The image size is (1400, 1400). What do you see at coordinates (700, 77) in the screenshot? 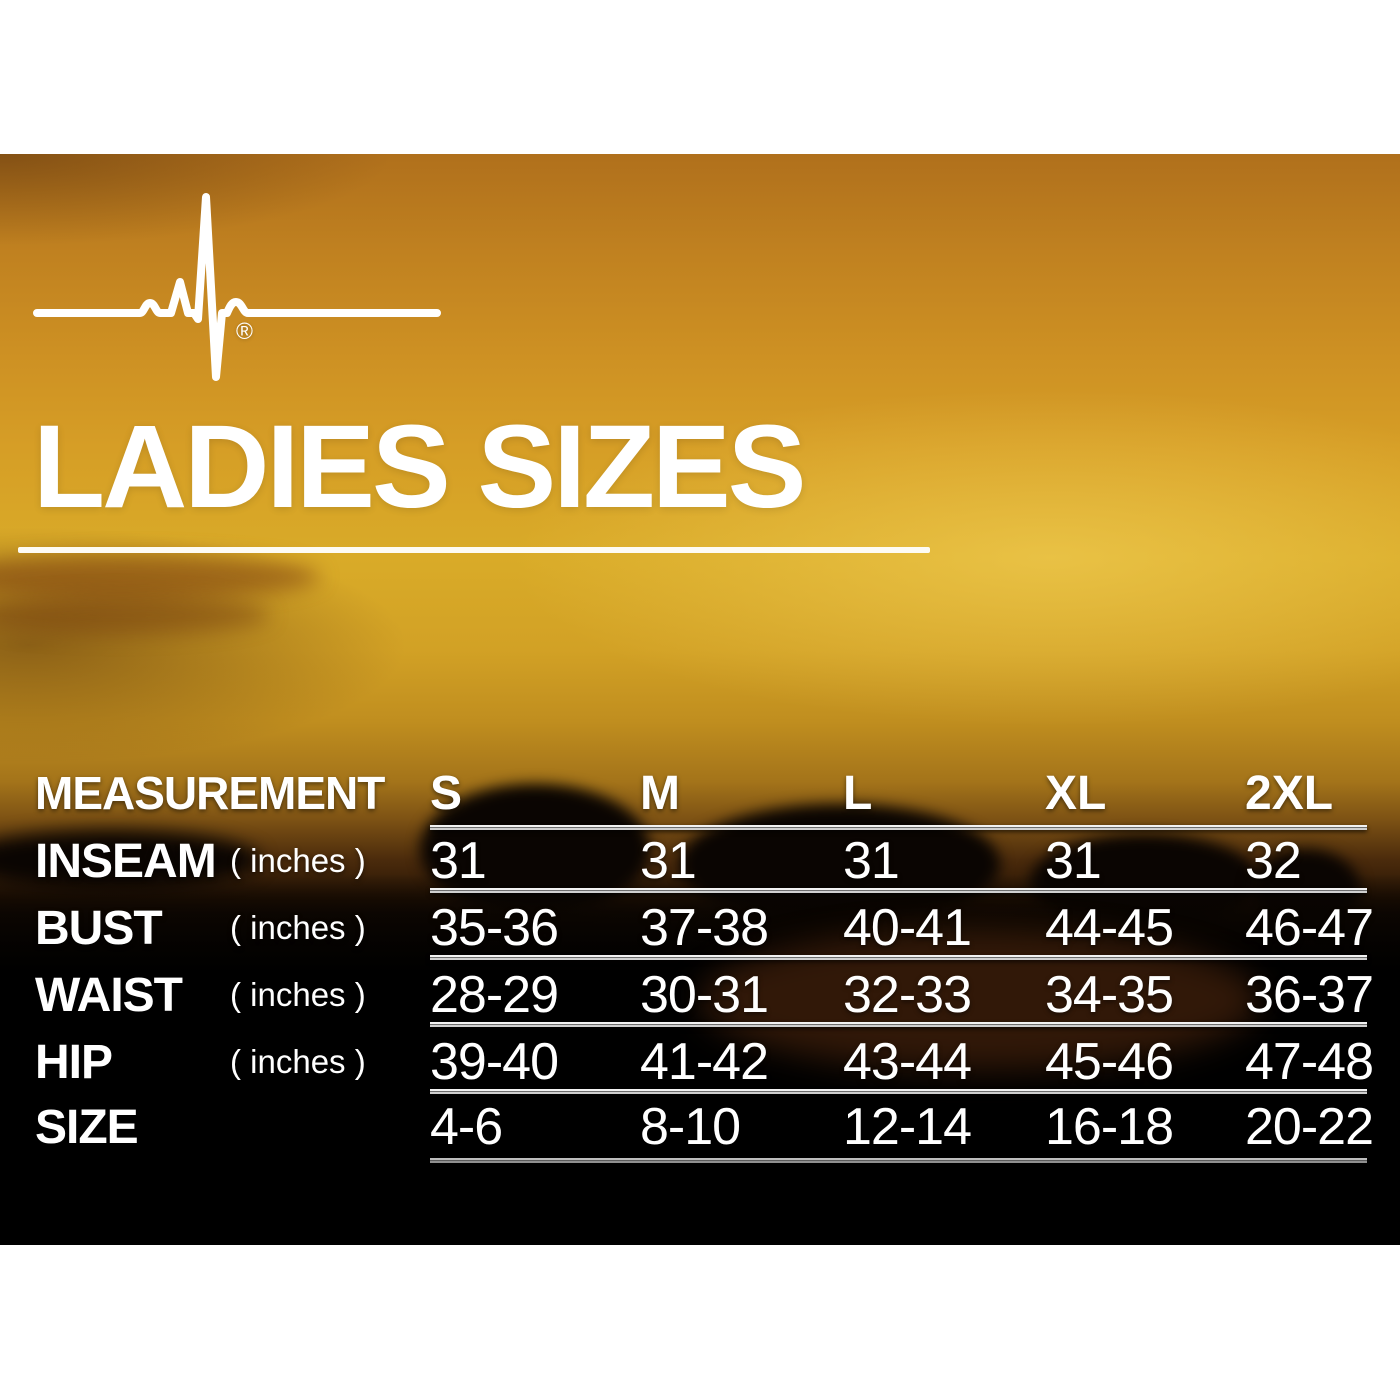
I see `top-white-band` at bounding box center [700, 77].